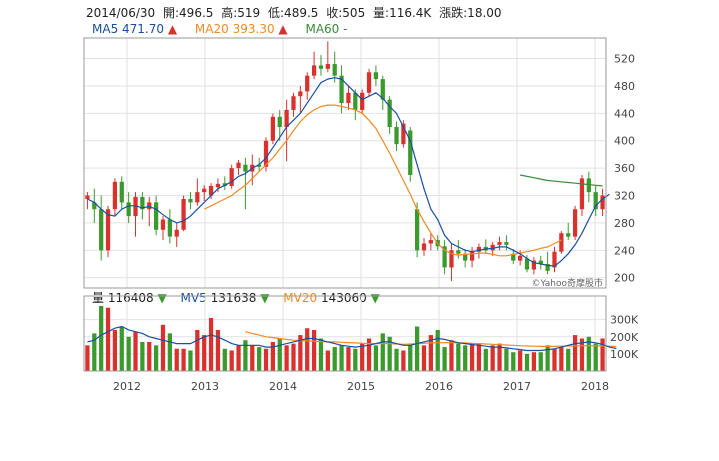 The width and height of the screenshot is (719, 461). What do you see at coordinates (568, 283) in the screenshot?
I see `watermark: ©Yahoo奇摩股市` at bounding box center [568, 283].